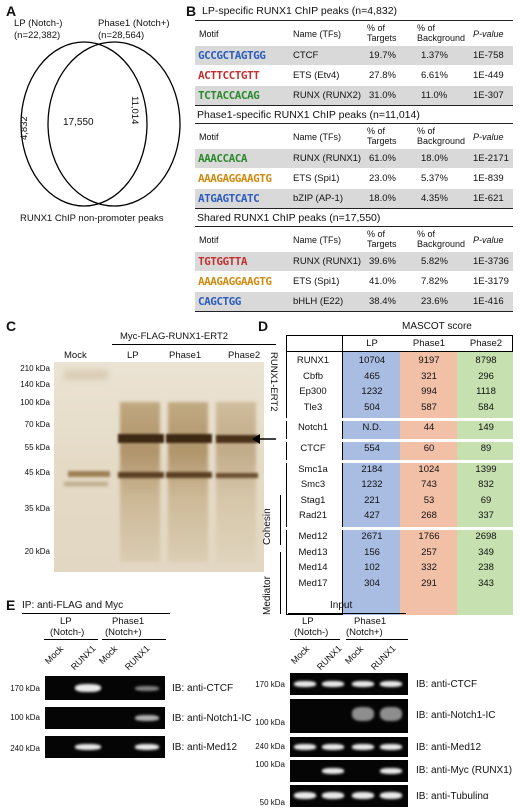  Describe the element at coordinates (434, 301) in the screenshot. I see `motif-background: 23.6%` at that location.